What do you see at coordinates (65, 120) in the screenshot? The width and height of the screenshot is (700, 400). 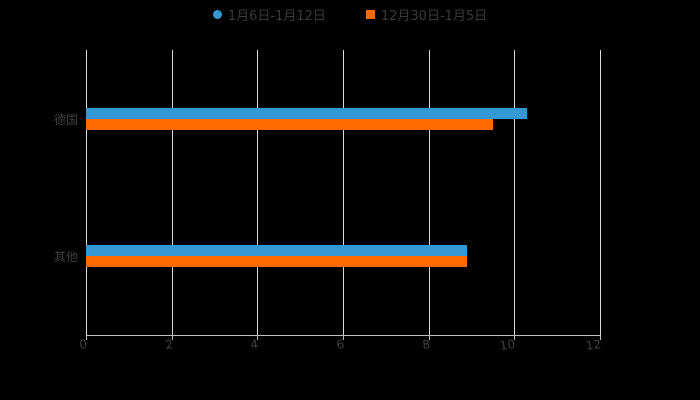 I see `category-label: 德国` at bounding box center [65, 120].